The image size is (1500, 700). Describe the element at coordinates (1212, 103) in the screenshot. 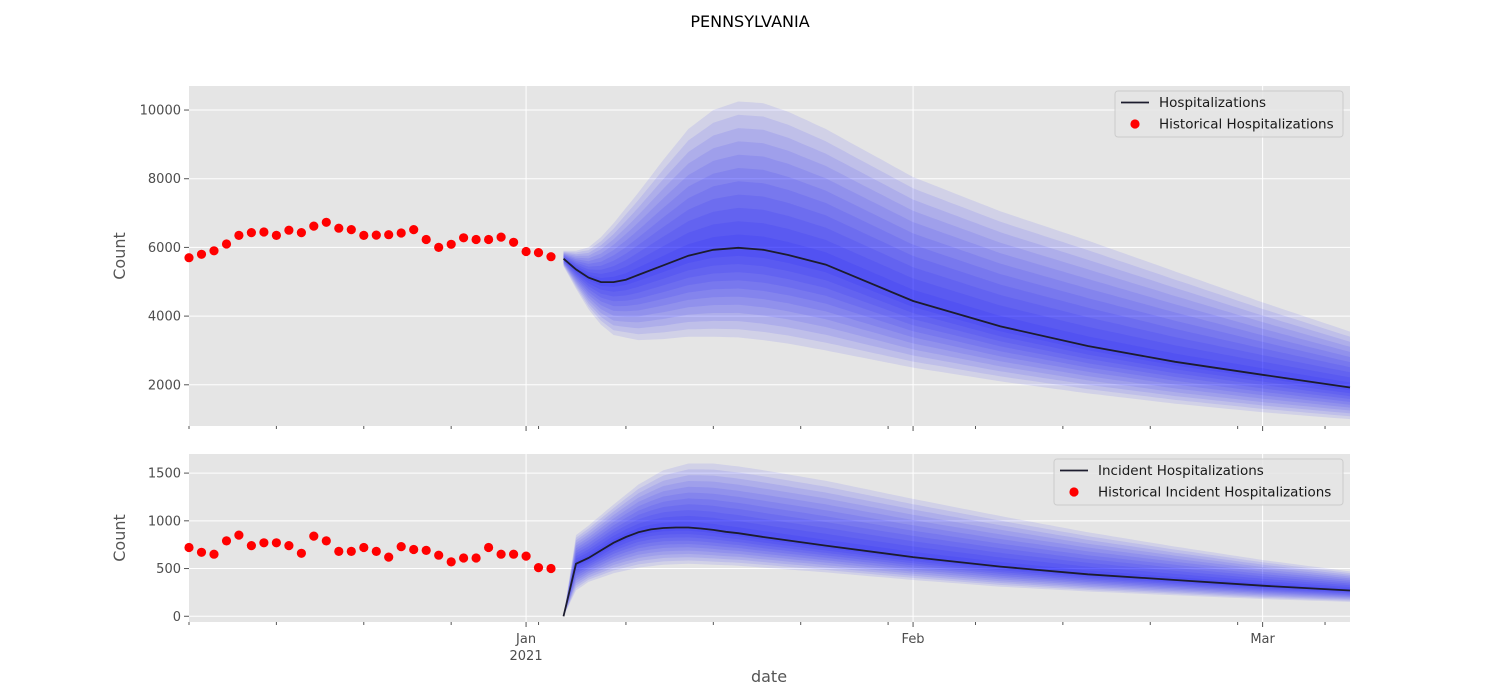

I see `legend-label-forecast: Hospitalizations` at that location.